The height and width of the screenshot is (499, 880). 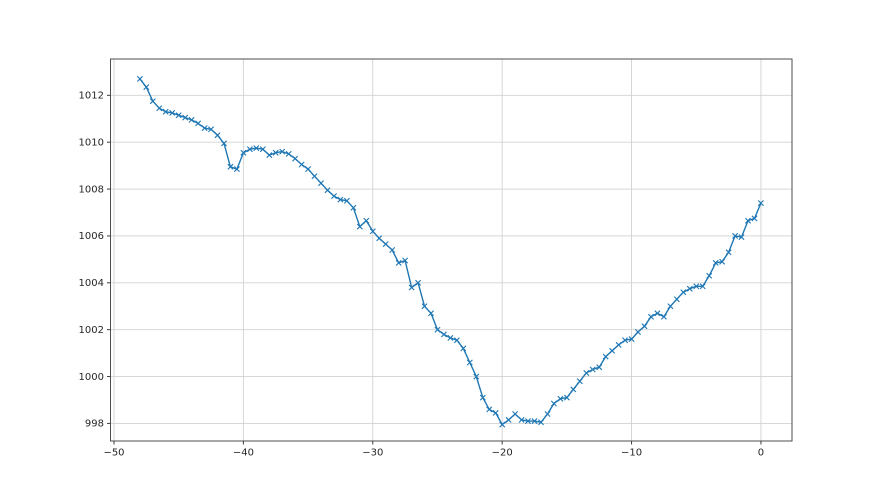 What do you see at coordinates (94, 424) in the screenshot?
I see `y-tick-label: 998` at bounding box center [94, 424].